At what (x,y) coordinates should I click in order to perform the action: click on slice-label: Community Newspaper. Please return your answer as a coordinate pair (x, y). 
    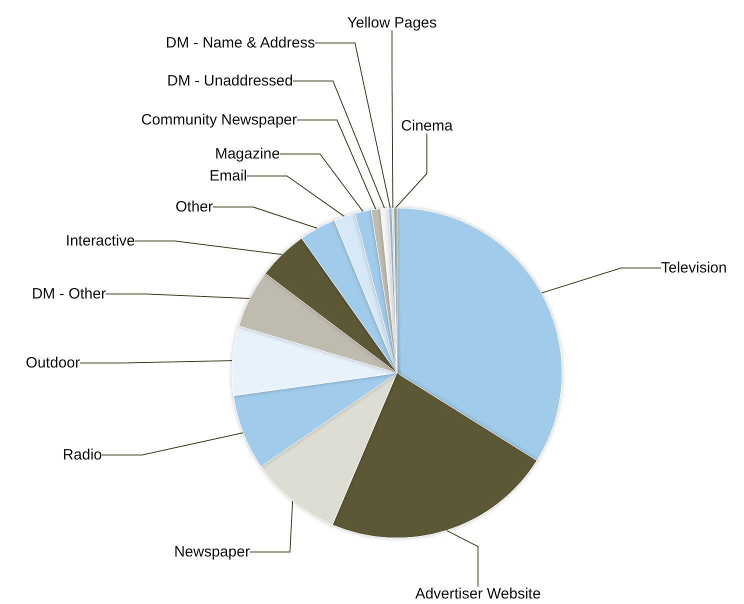
    Looking at the image, I should click on (219, 120).